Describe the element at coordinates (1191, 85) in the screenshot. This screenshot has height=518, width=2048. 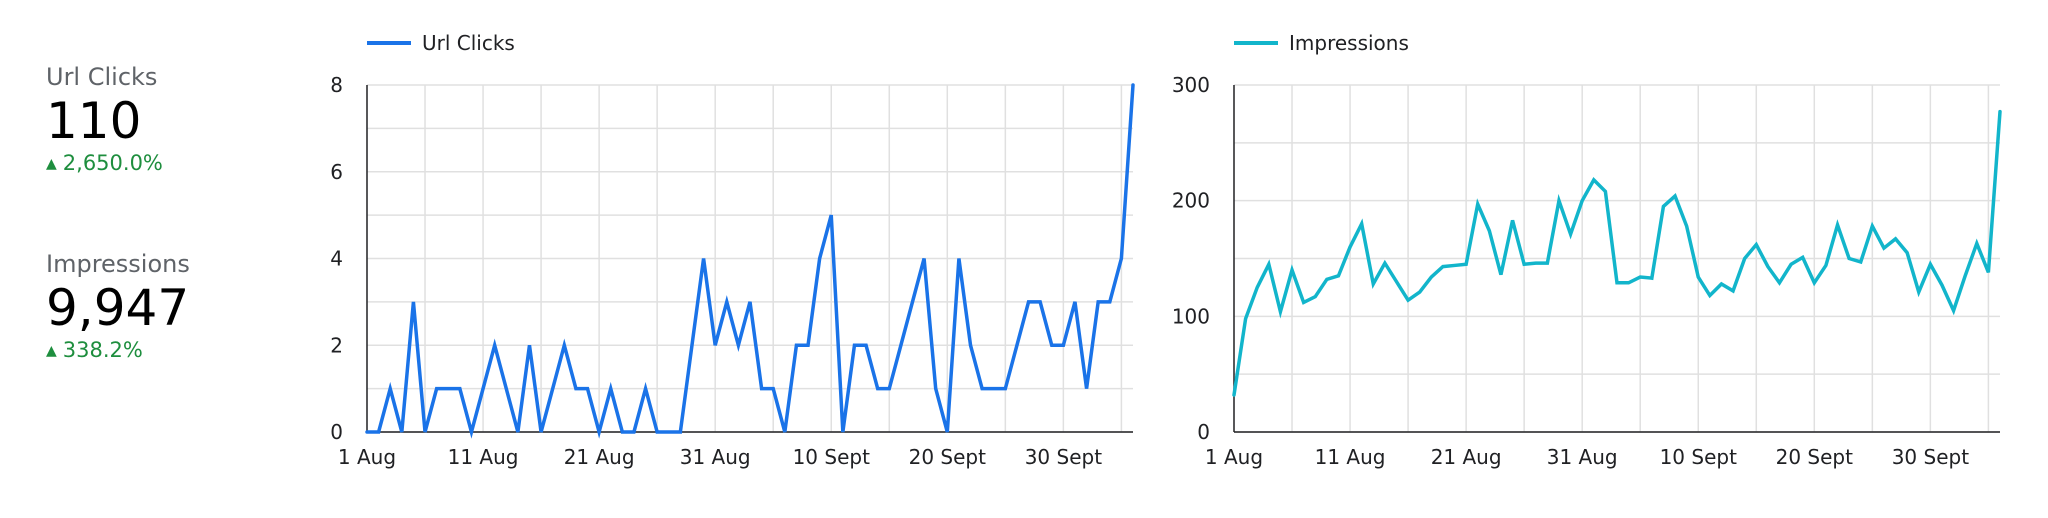
I see `y-tick-label: 300` at that location.